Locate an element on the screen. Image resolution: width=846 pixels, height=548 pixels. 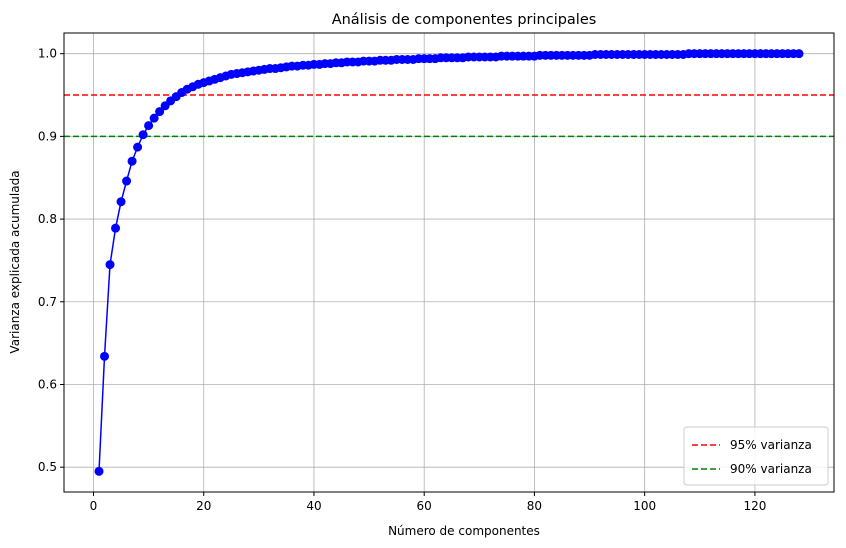
y-tick-label: 0.6 is located at coordinates (47, 384).